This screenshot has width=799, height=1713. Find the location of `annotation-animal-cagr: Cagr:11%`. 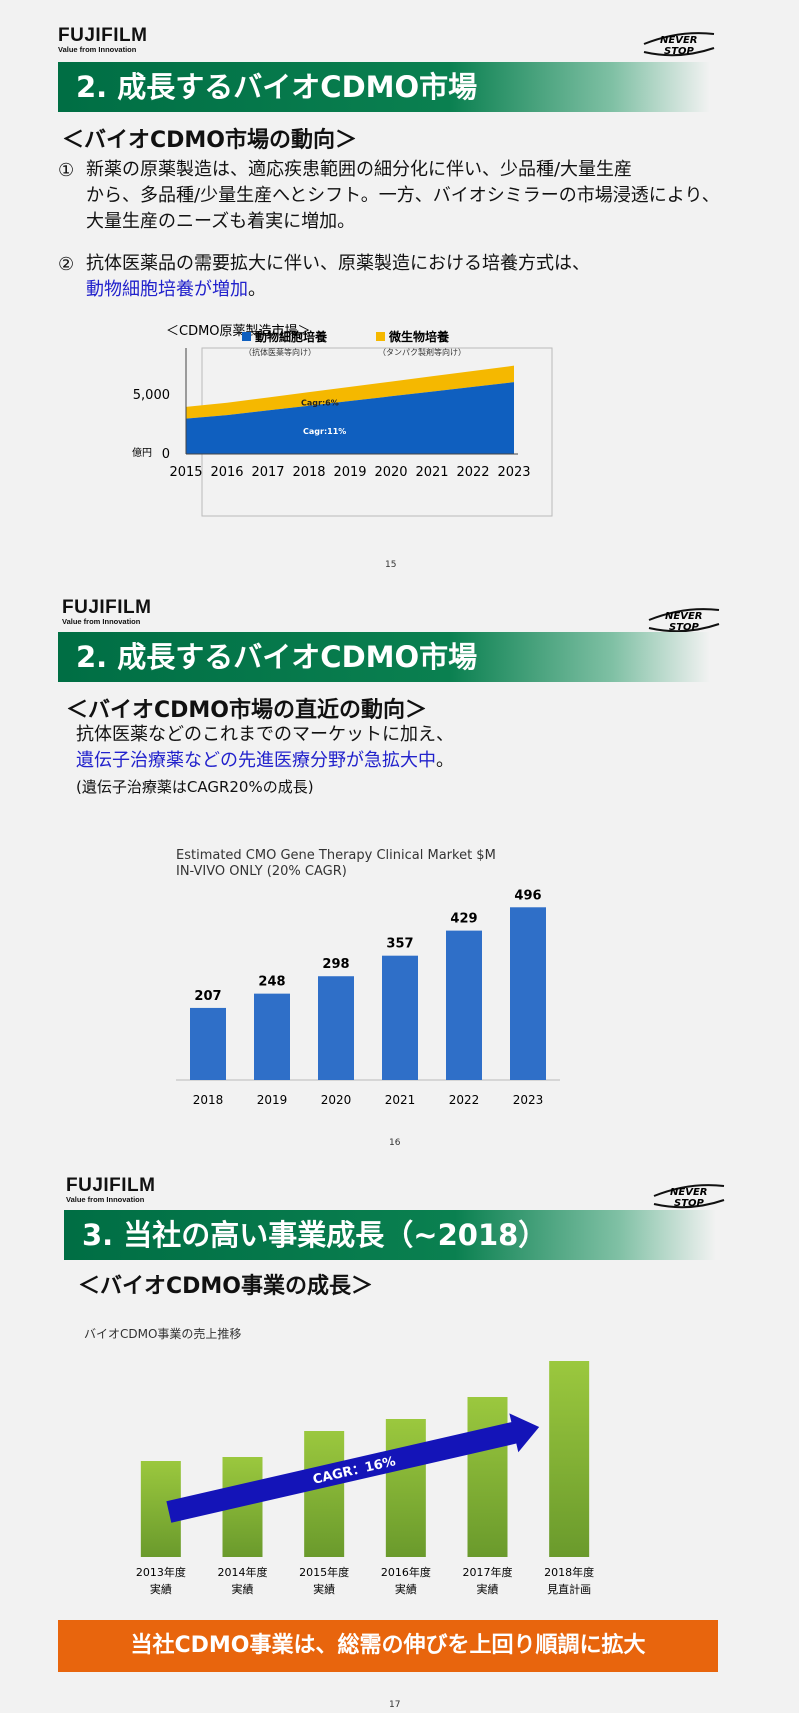

annotation-animal-cagr: Cagr:11% is located at coordinates (324, 431).